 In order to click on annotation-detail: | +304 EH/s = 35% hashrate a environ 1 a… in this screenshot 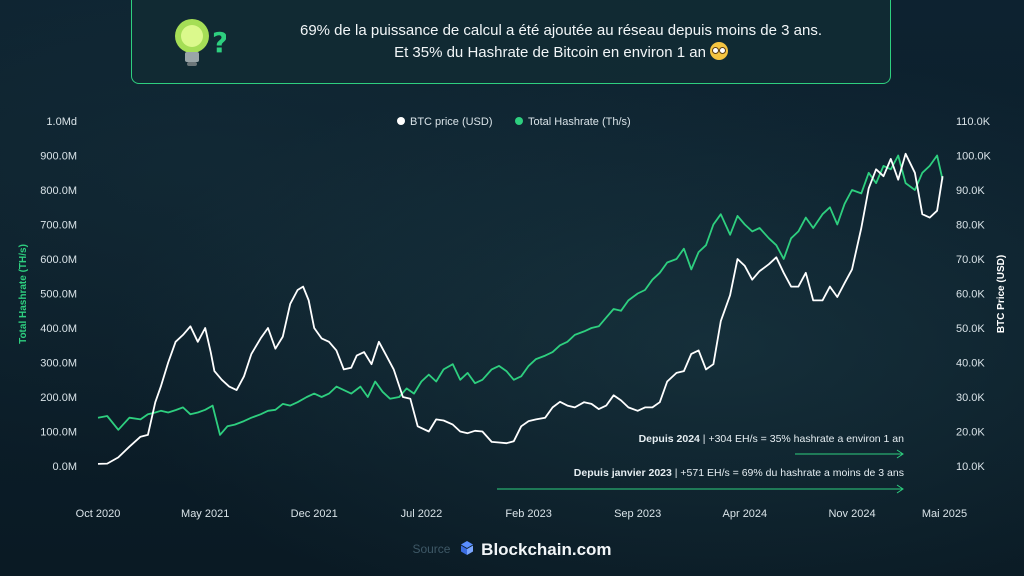, I will do `click(803, 439)`.